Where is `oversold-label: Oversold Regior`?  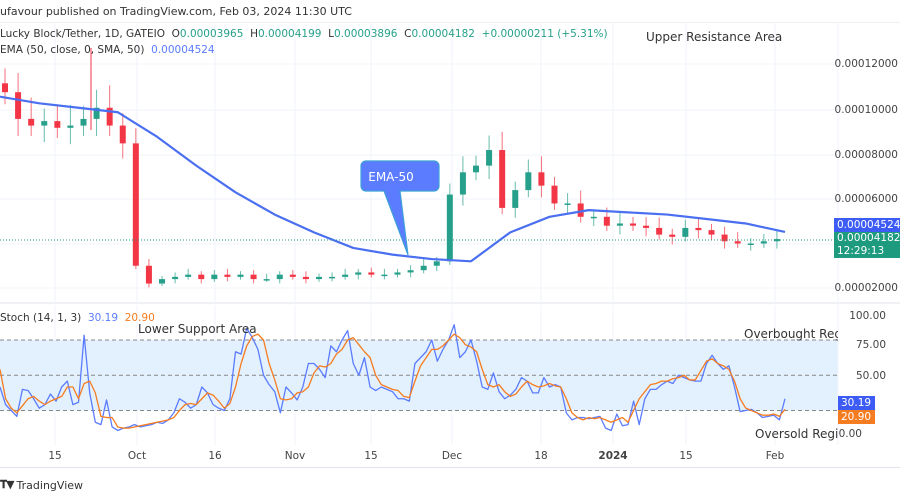 oversold-label: Oversold Regior is located at coordinates (796, 434).